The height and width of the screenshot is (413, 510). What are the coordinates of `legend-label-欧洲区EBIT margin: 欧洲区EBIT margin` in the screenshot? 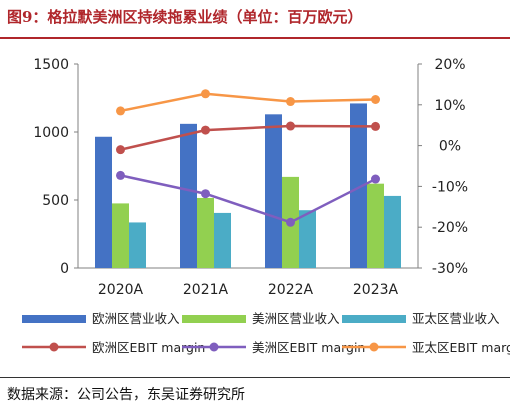 It's located at (148, 347).